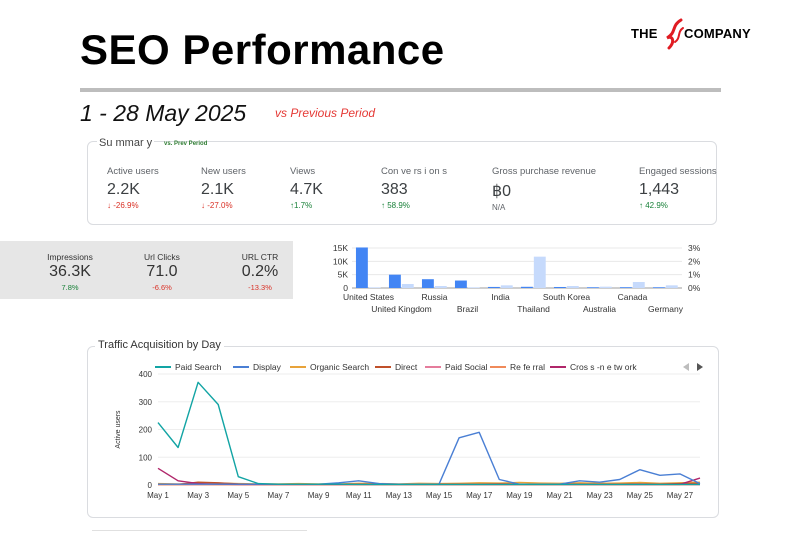  I want to click on summary-subtitle: vs. Prev Period, so click(186, 144).